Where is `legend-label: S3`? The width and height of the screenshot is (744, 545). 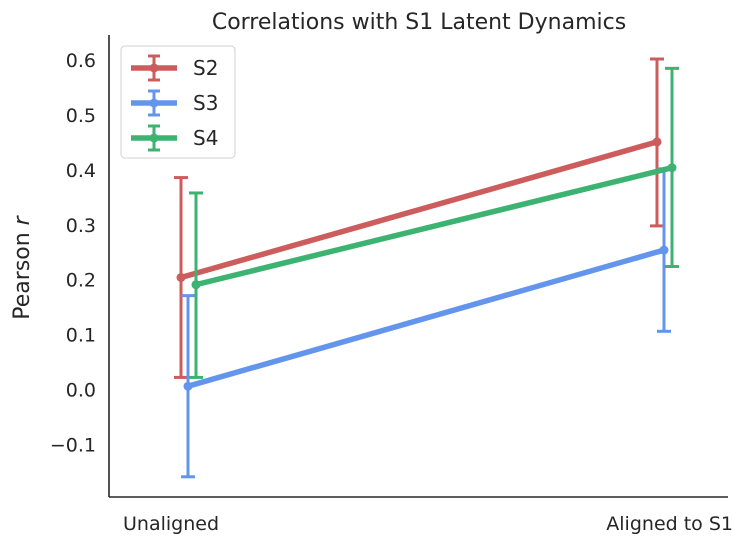 legend-label: S3 is located at coordinates (205, 103).